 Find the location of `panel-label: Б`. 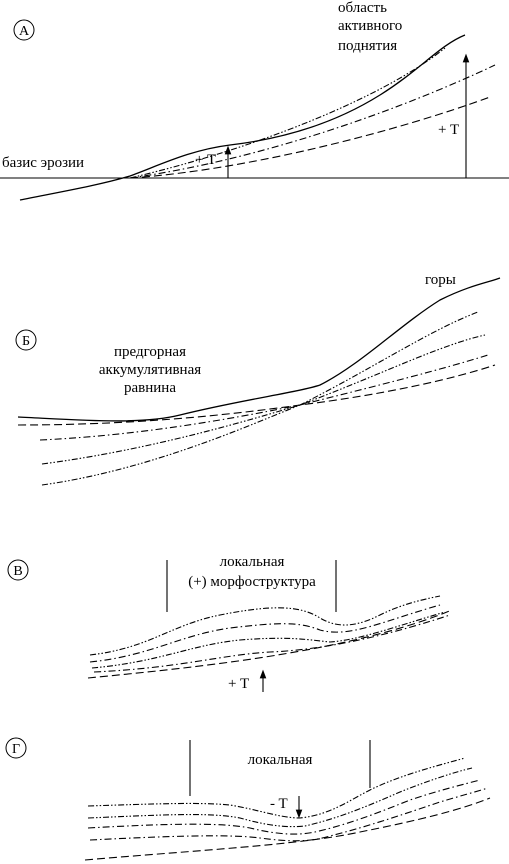

panel-label: Б is located at coordinates (26, 341).